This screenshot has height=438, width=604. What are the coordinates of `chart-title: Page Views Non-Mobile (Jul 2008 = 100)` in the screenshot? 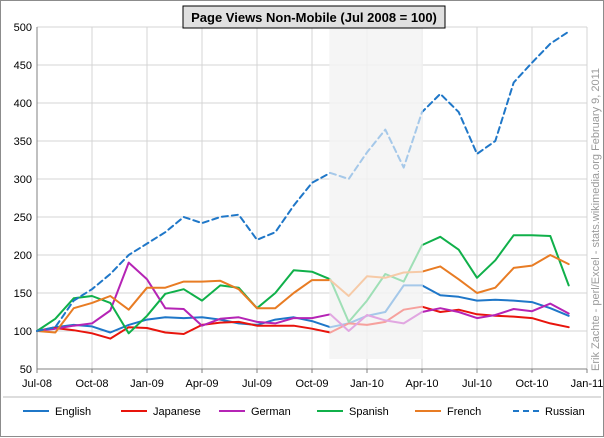 It's located at (314, 17).